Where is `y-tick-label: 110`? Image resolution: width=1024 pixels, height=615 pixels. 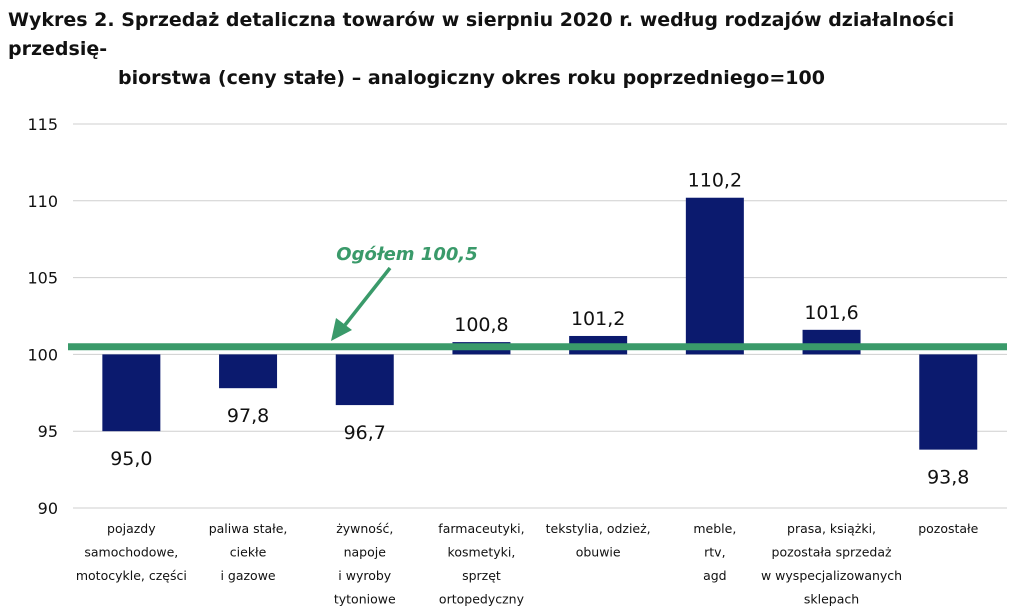
y-tick-label: 110 is located at coordinates (42, 201).